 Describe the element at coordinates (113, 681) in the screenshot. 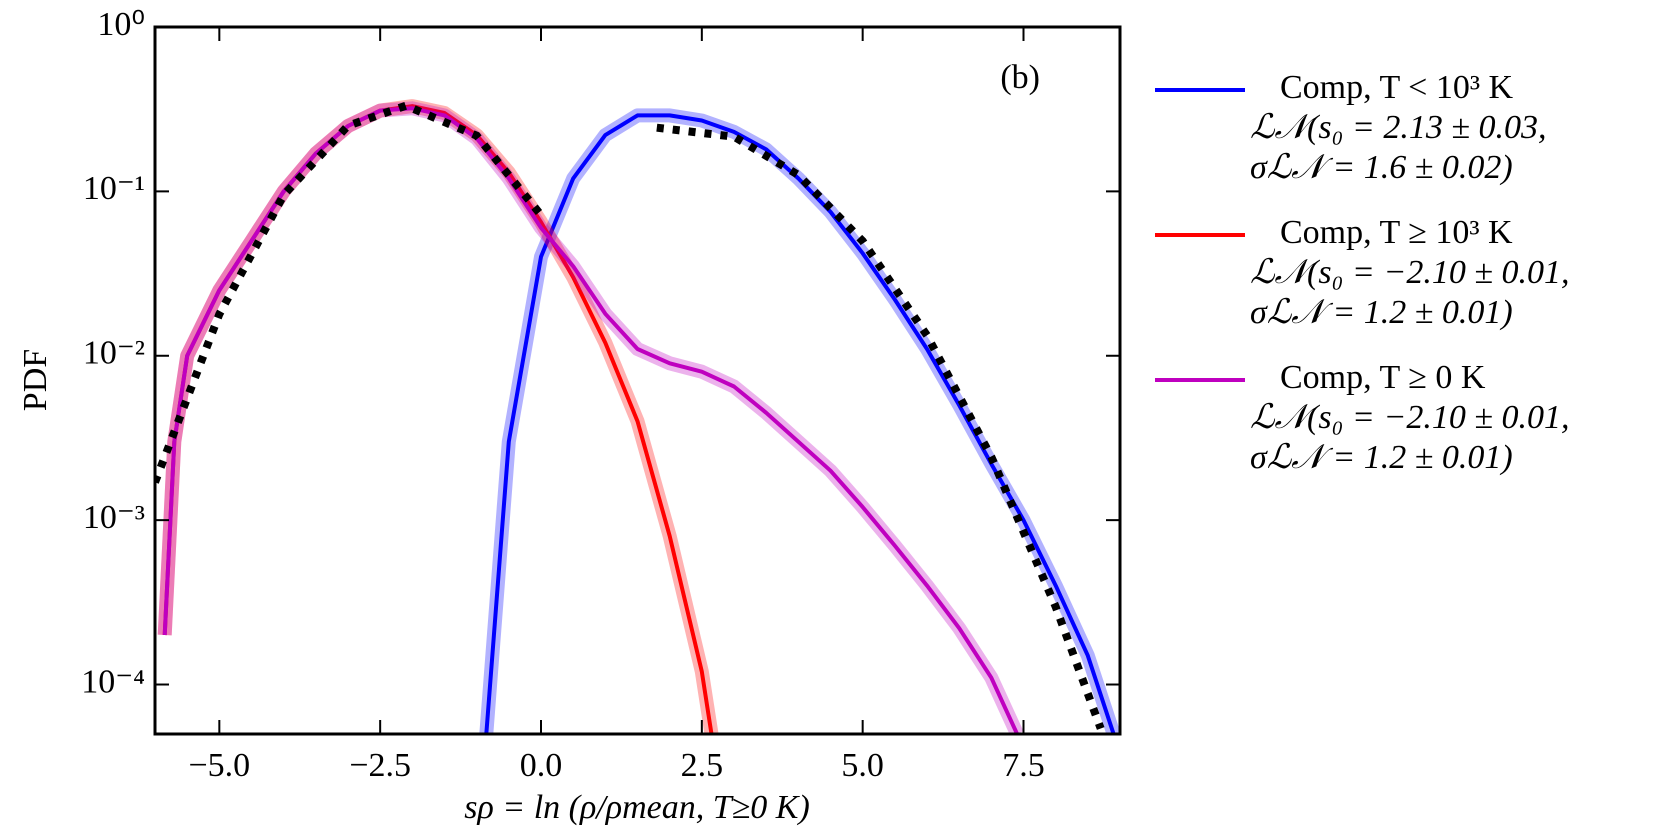

I see `y-tick-label: 10⁻⁴` at that location.